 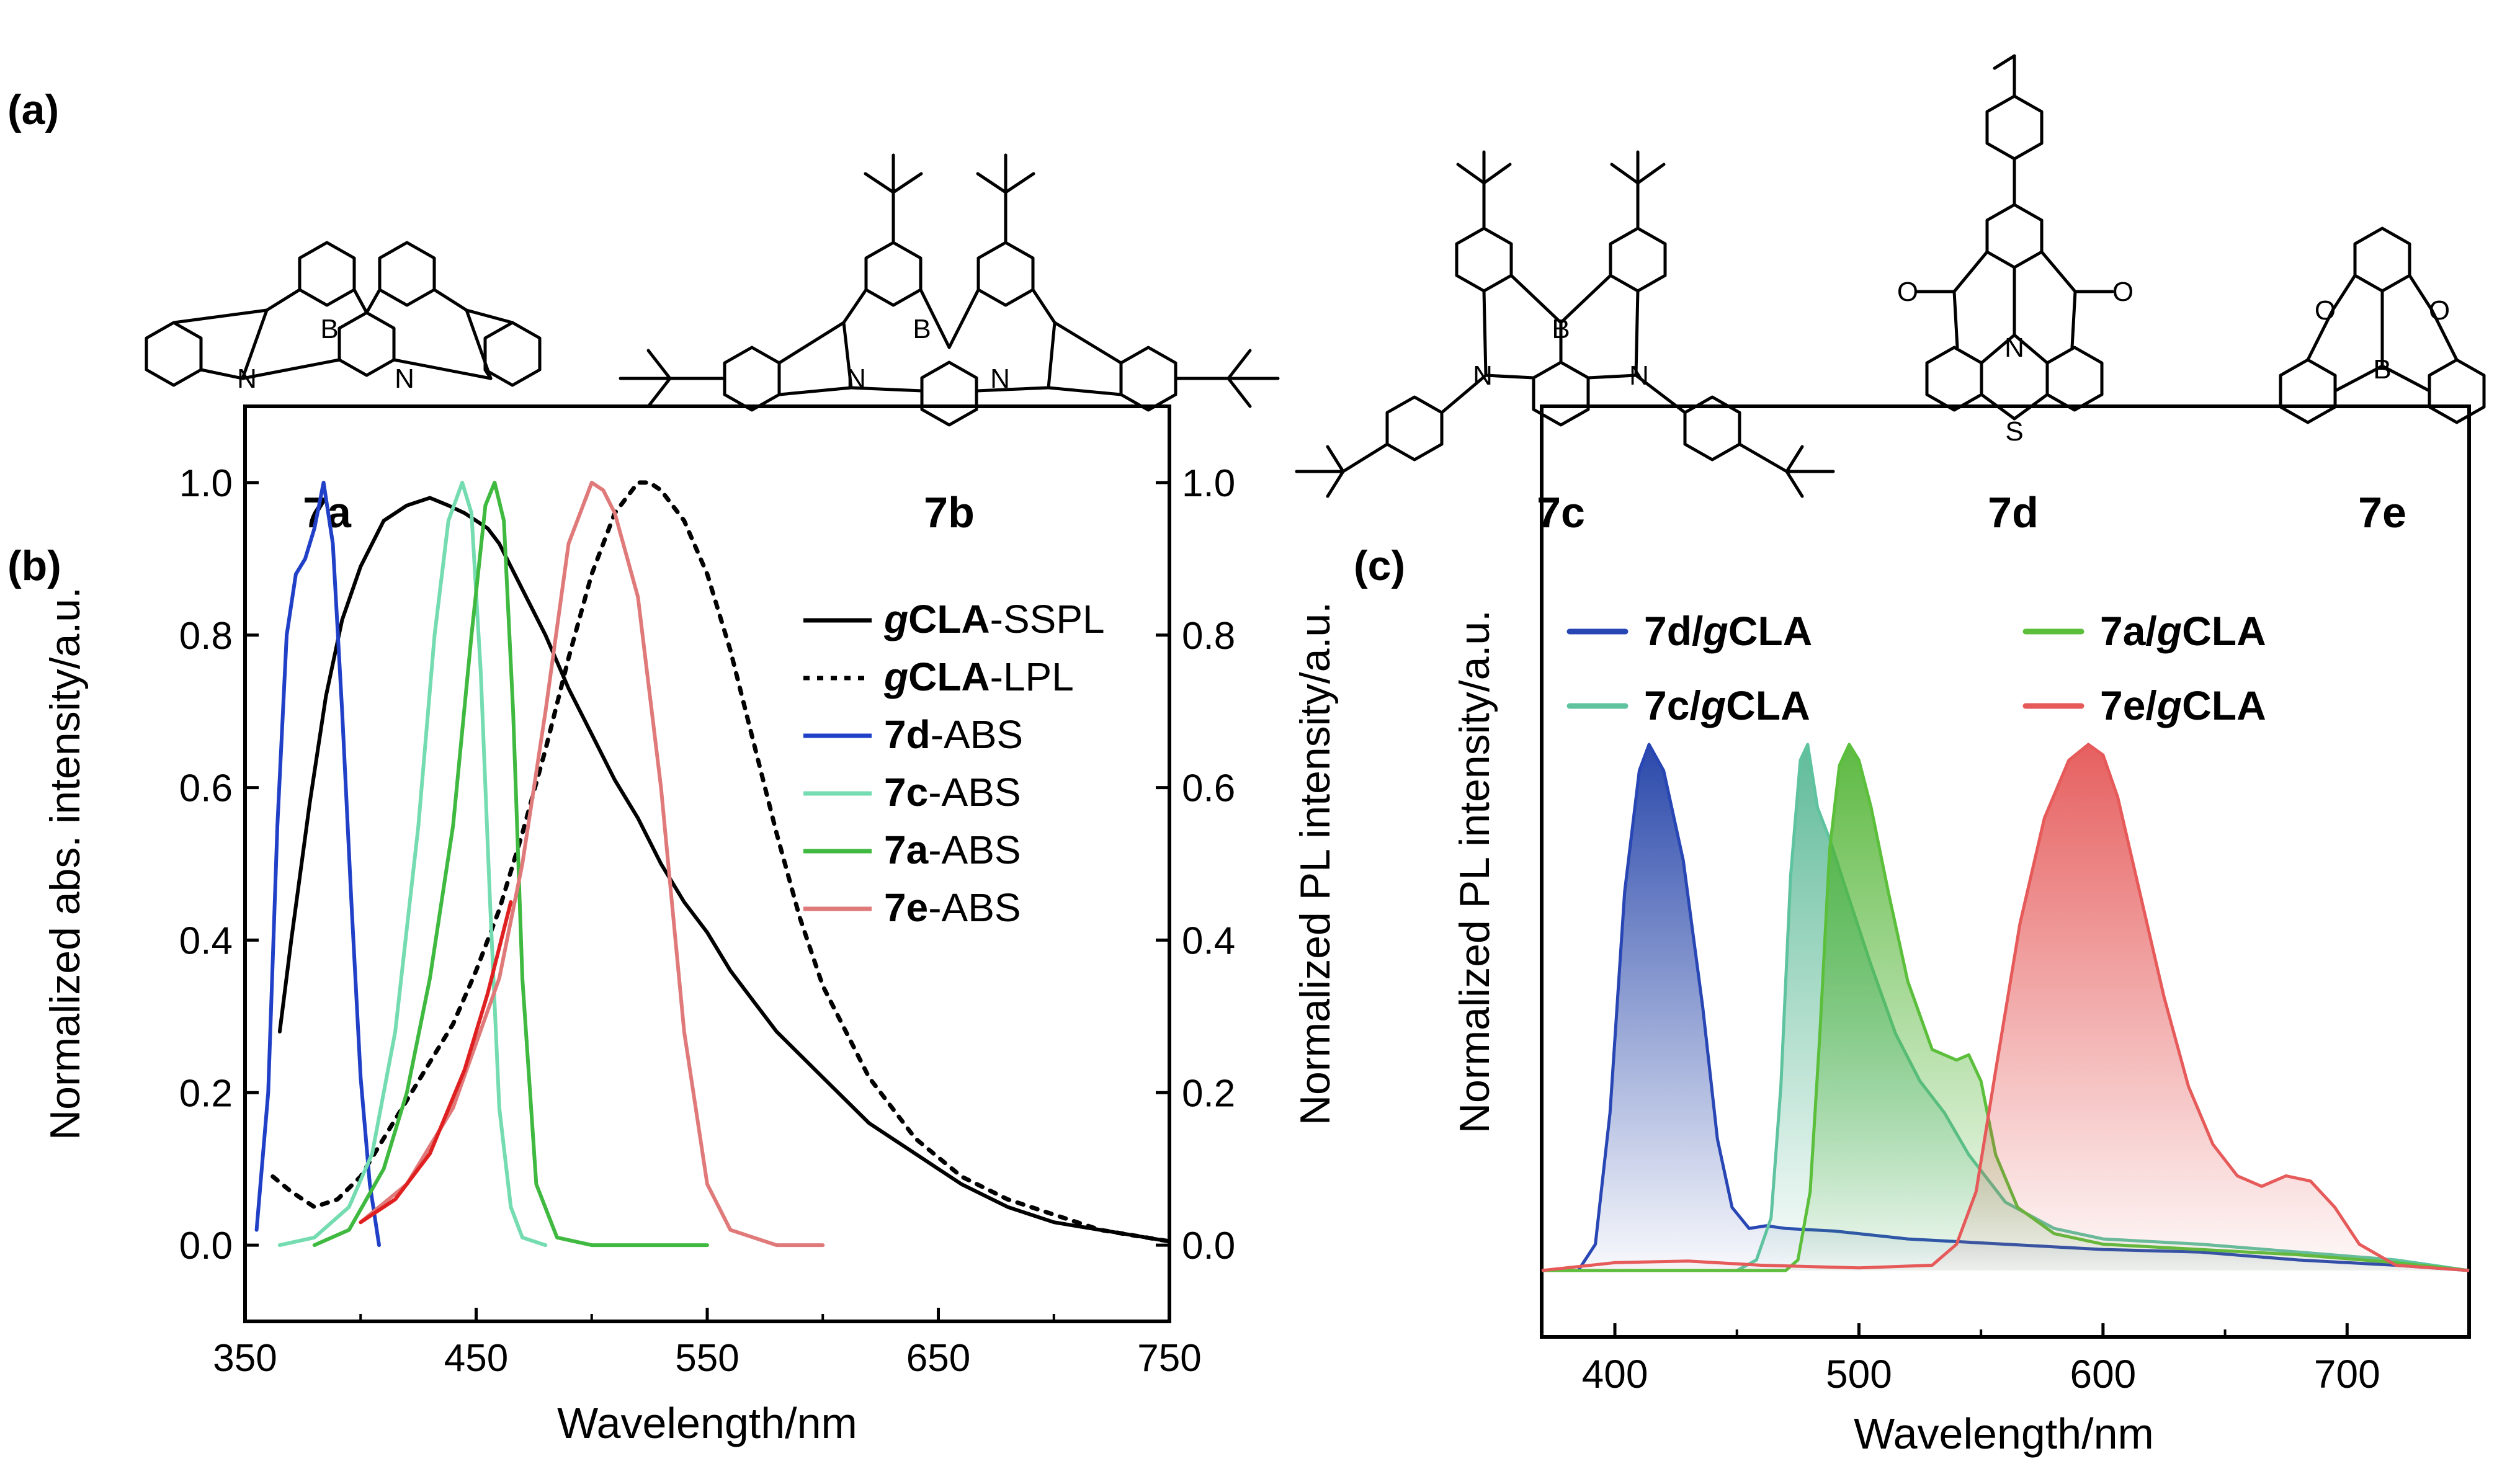 What do you see at coordinates (1047, 619) in the screenshot?
I see `legend-text: -SSPL` at bounding box center [1047, 619].